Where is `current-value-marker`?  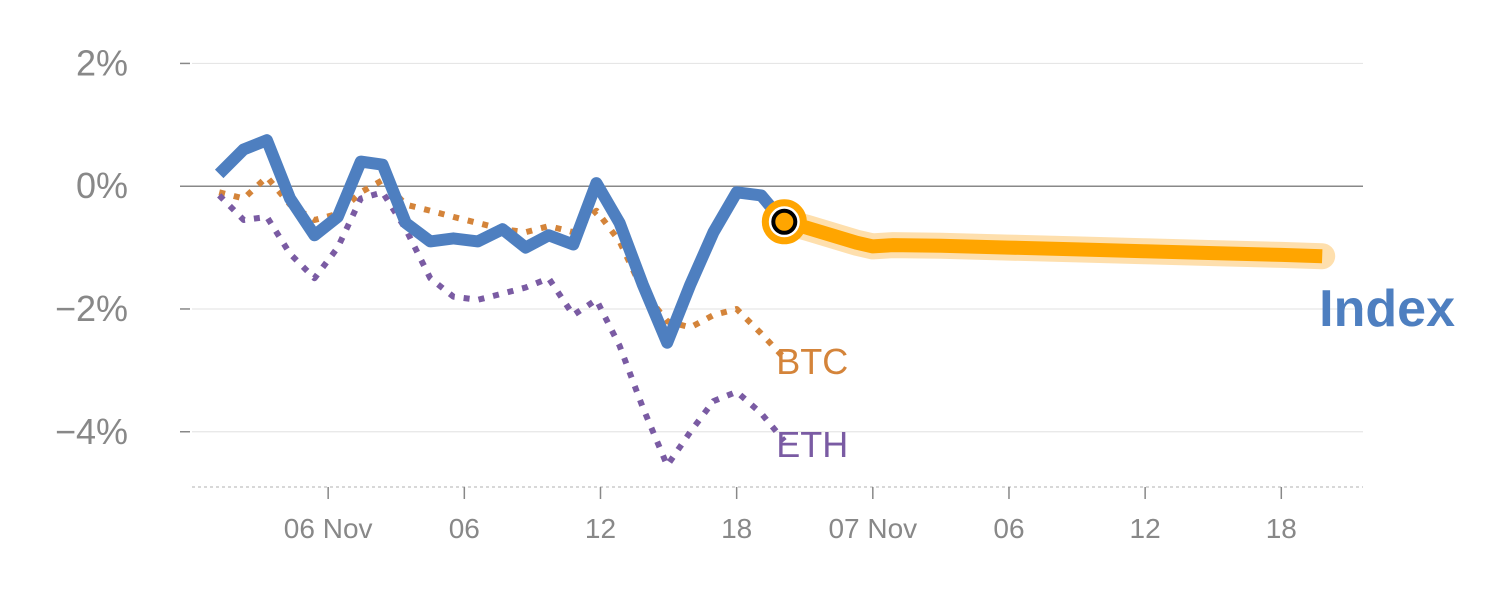 current-value-marker is located at coordinates (784, 221).